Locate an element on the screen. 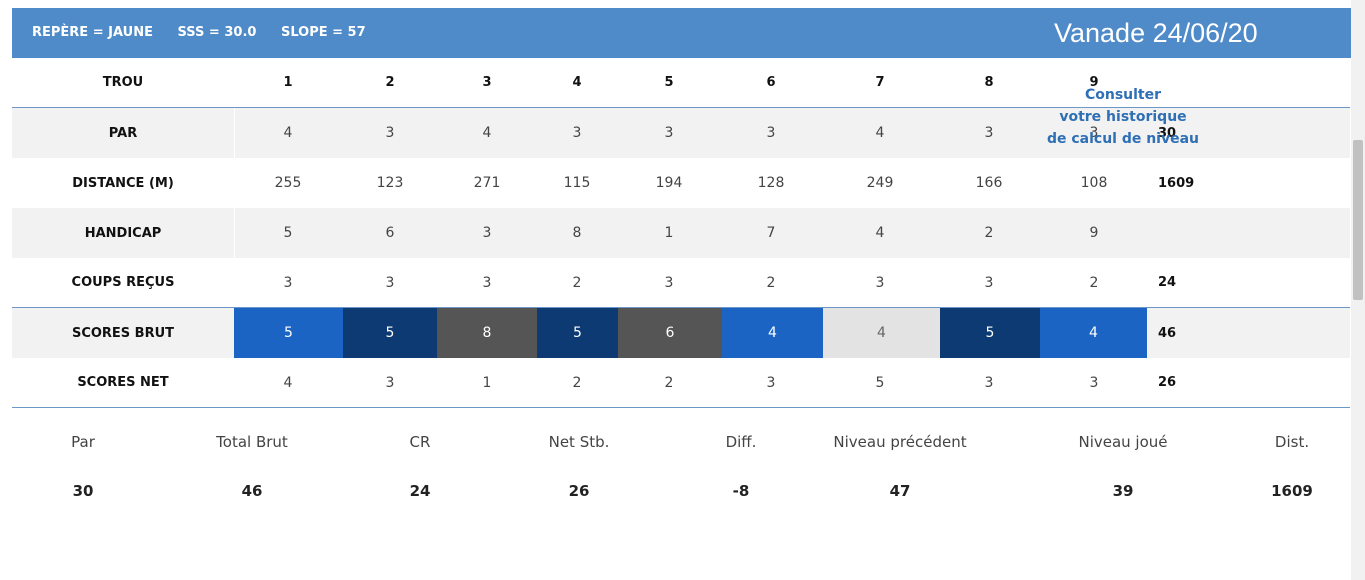 This screenshot has width=1365, height=580. hole-number: 8 is located at coordinates (989, 82).